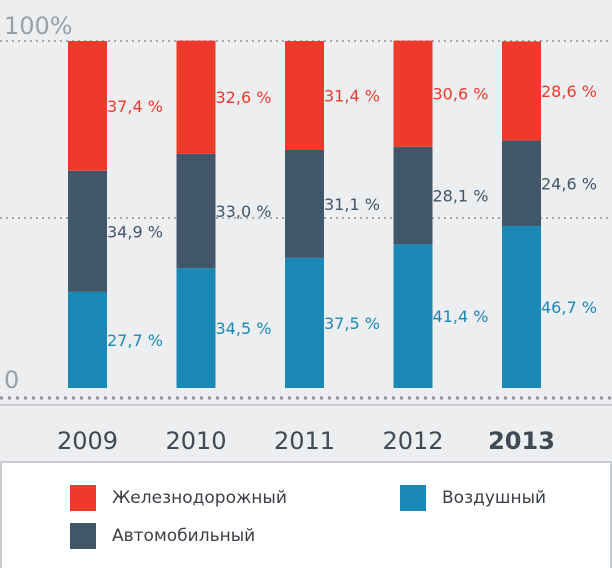 The image size is (612, 568). I want to click on y-tick-label-bottom: 0, so click(11, 380).